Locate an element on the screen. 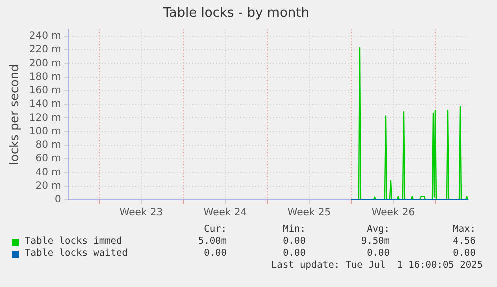 This screenshot has height=287, width=497. x-tick-label: Week 23 is located at coordinates (142, 213).